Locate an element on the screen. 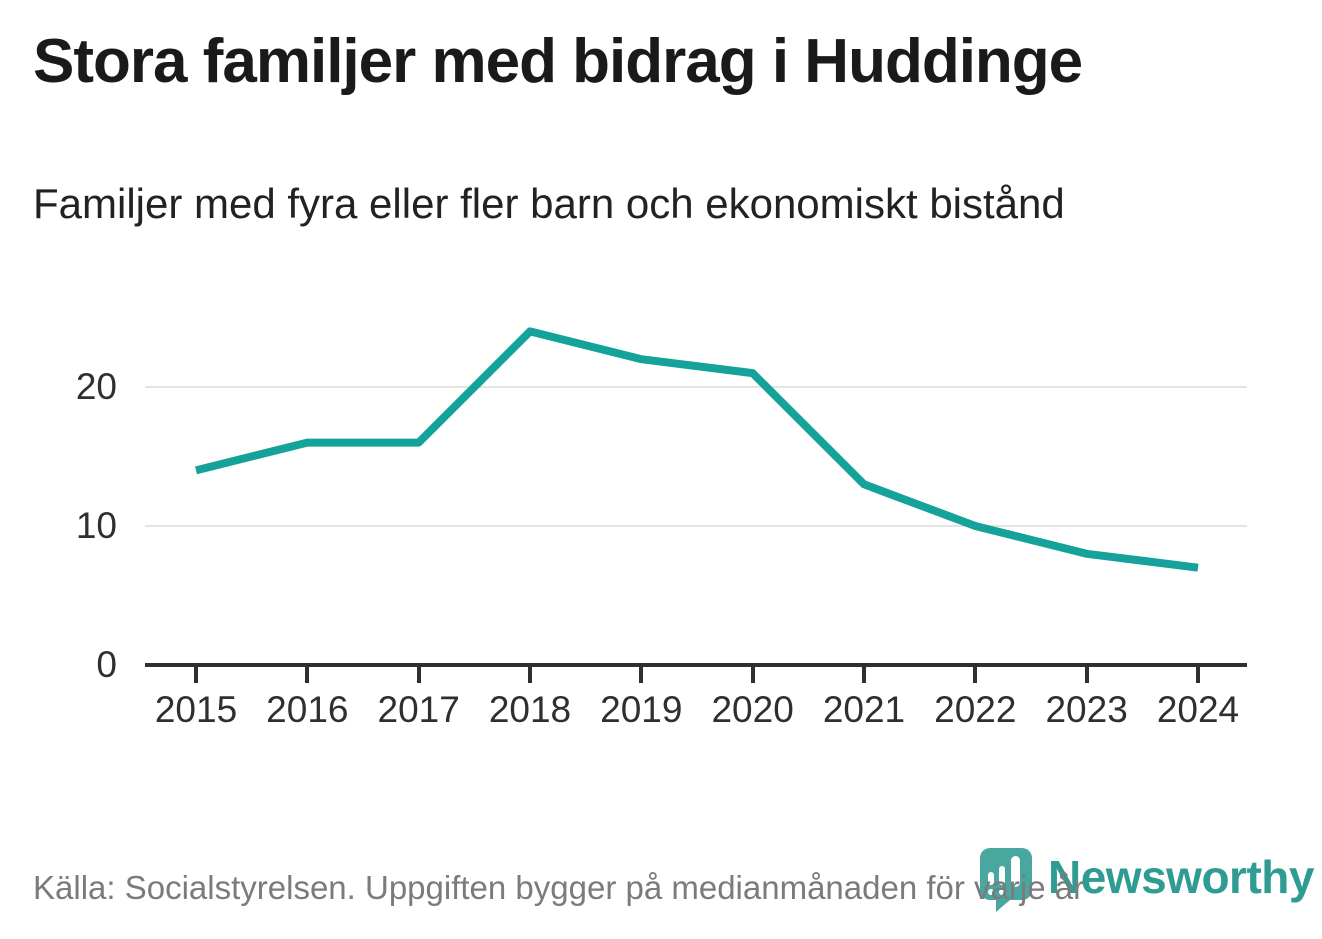 Image resolution: width=1322 pixels, height=939 pixels. x-tick-label-2017: 2017 is located at coordinates (418, 709).